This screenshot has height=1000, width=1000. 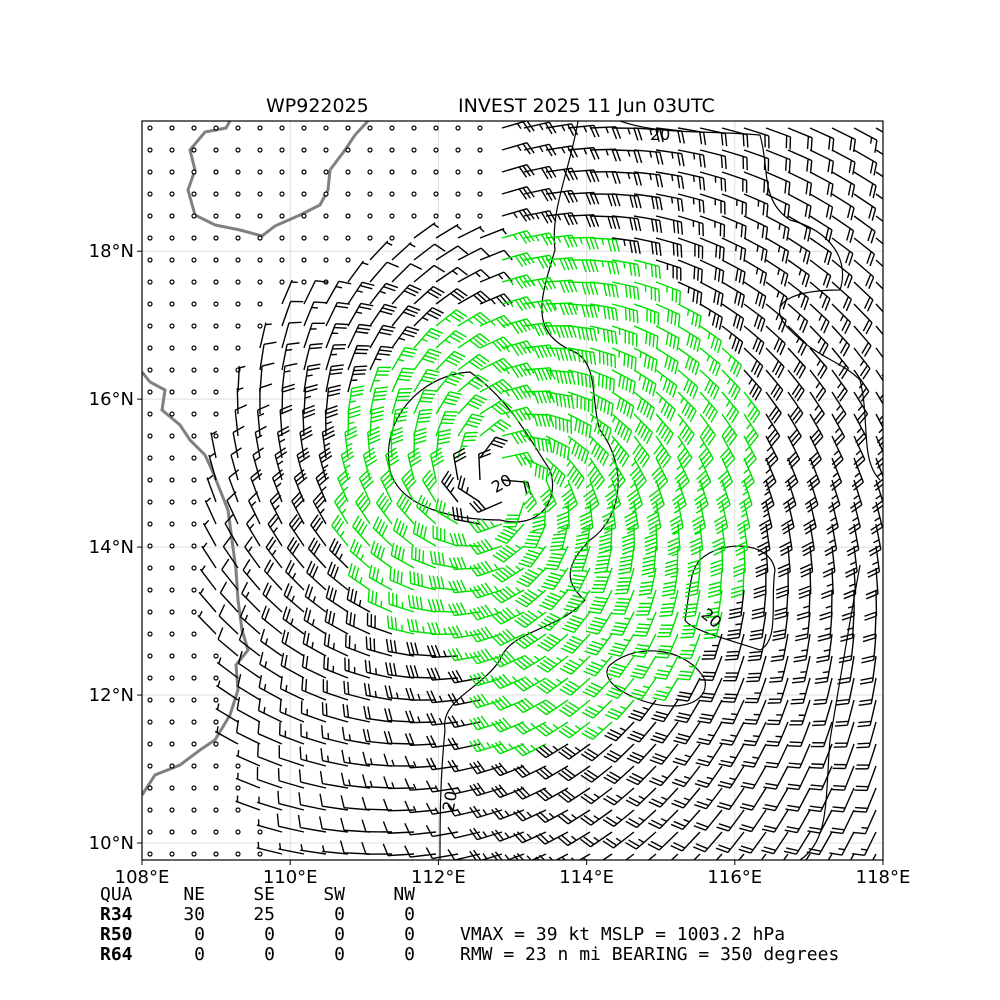 What do you see at coordinates (111, 399) in the screenshot?
I see `y-tick-label: 16°N` at bounding box center [111, 399].